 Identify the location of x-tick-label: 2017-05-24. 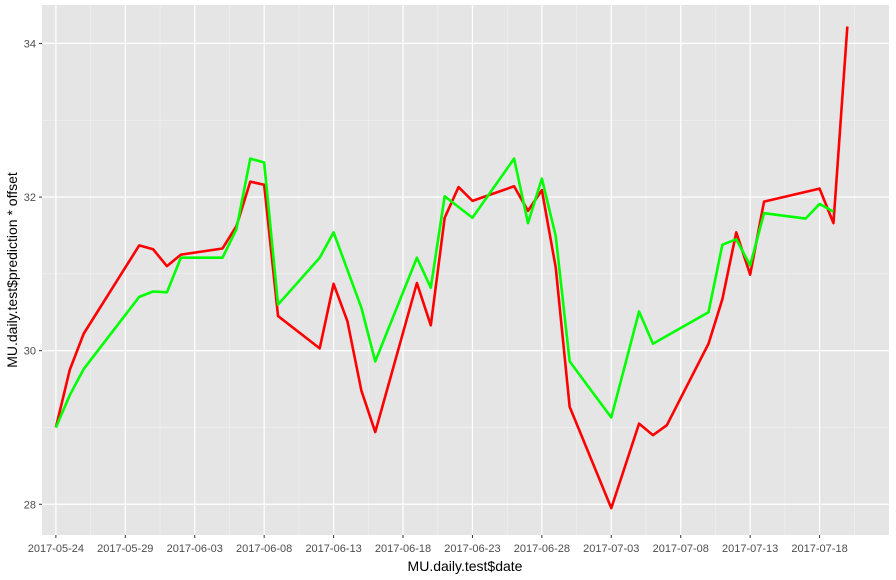
(56, 549).